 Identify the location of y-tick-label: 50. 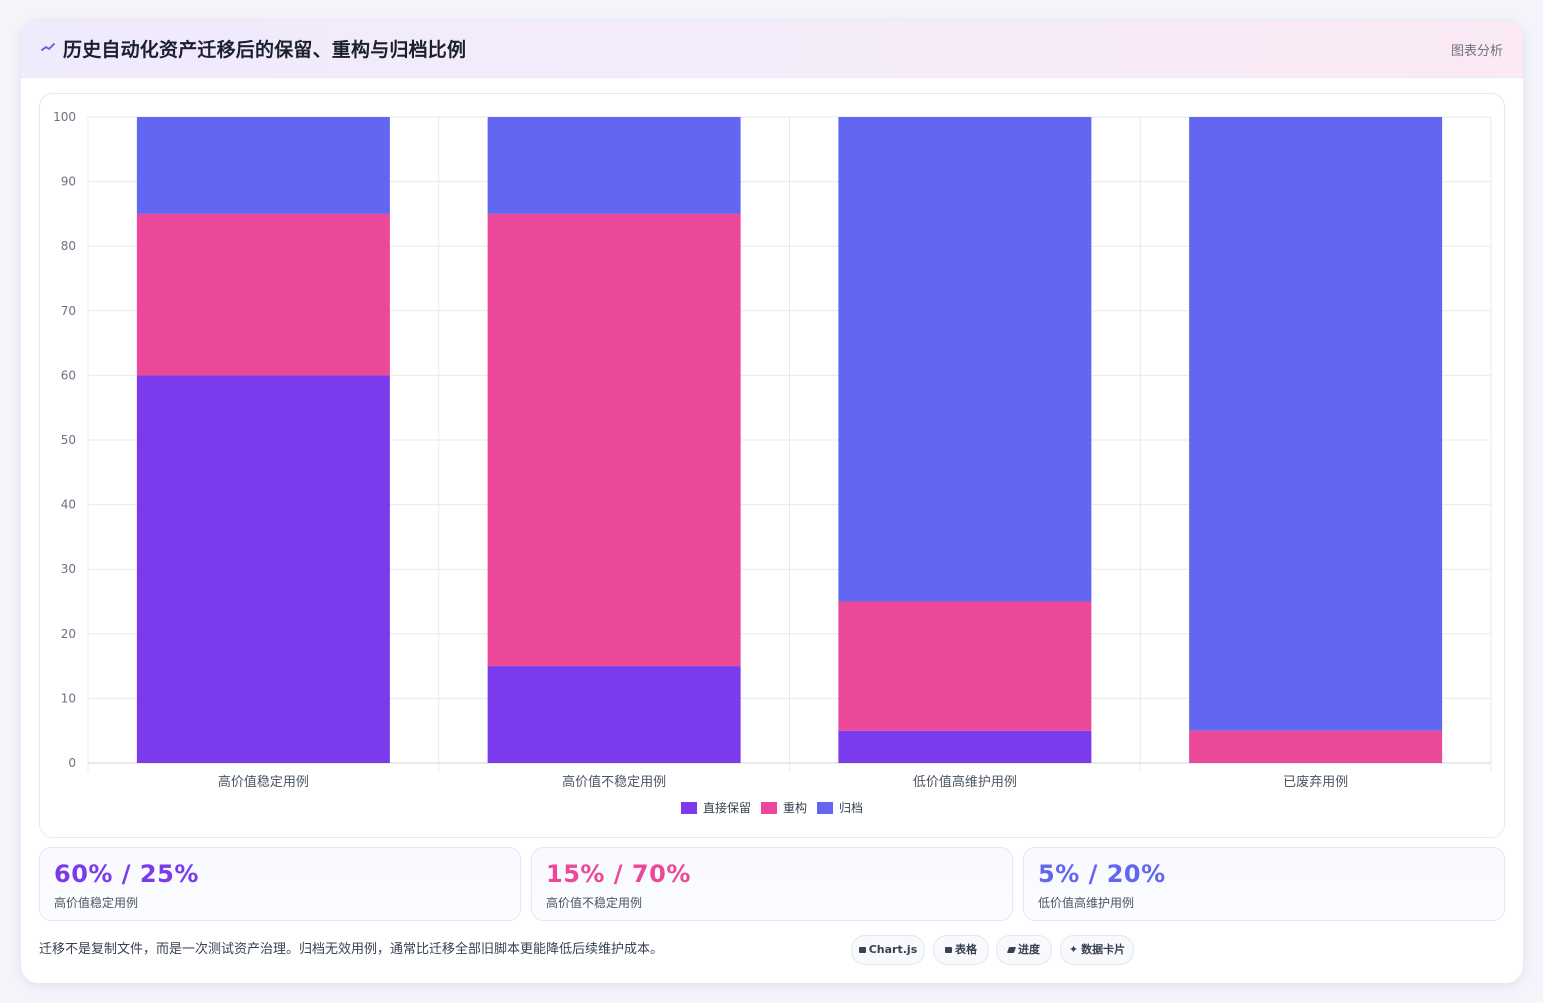
(68, 440).